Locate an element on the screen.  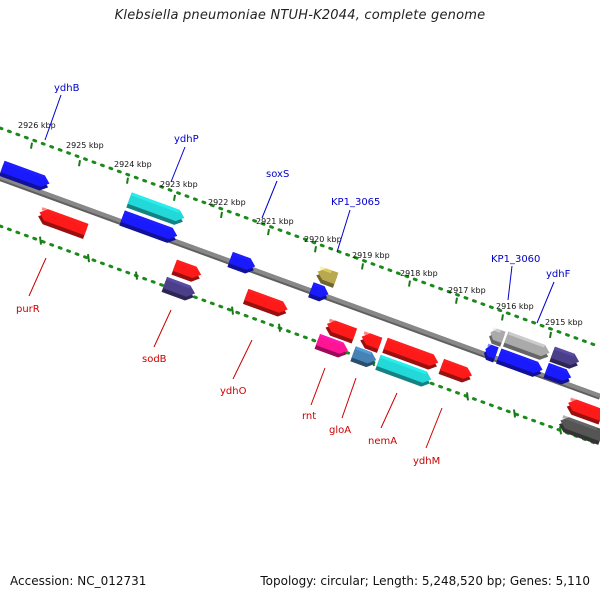
gene-right-red is located at coordinates (582, 411).